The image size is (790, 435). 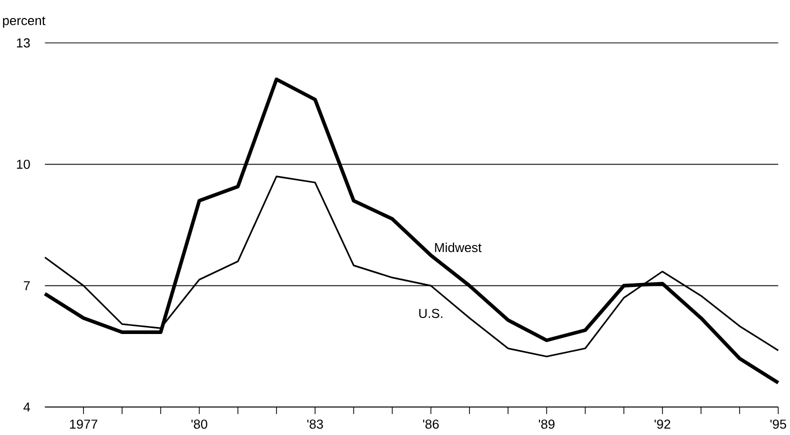 I want to click on x-tick-label: '86, so click(x=431, y=424).